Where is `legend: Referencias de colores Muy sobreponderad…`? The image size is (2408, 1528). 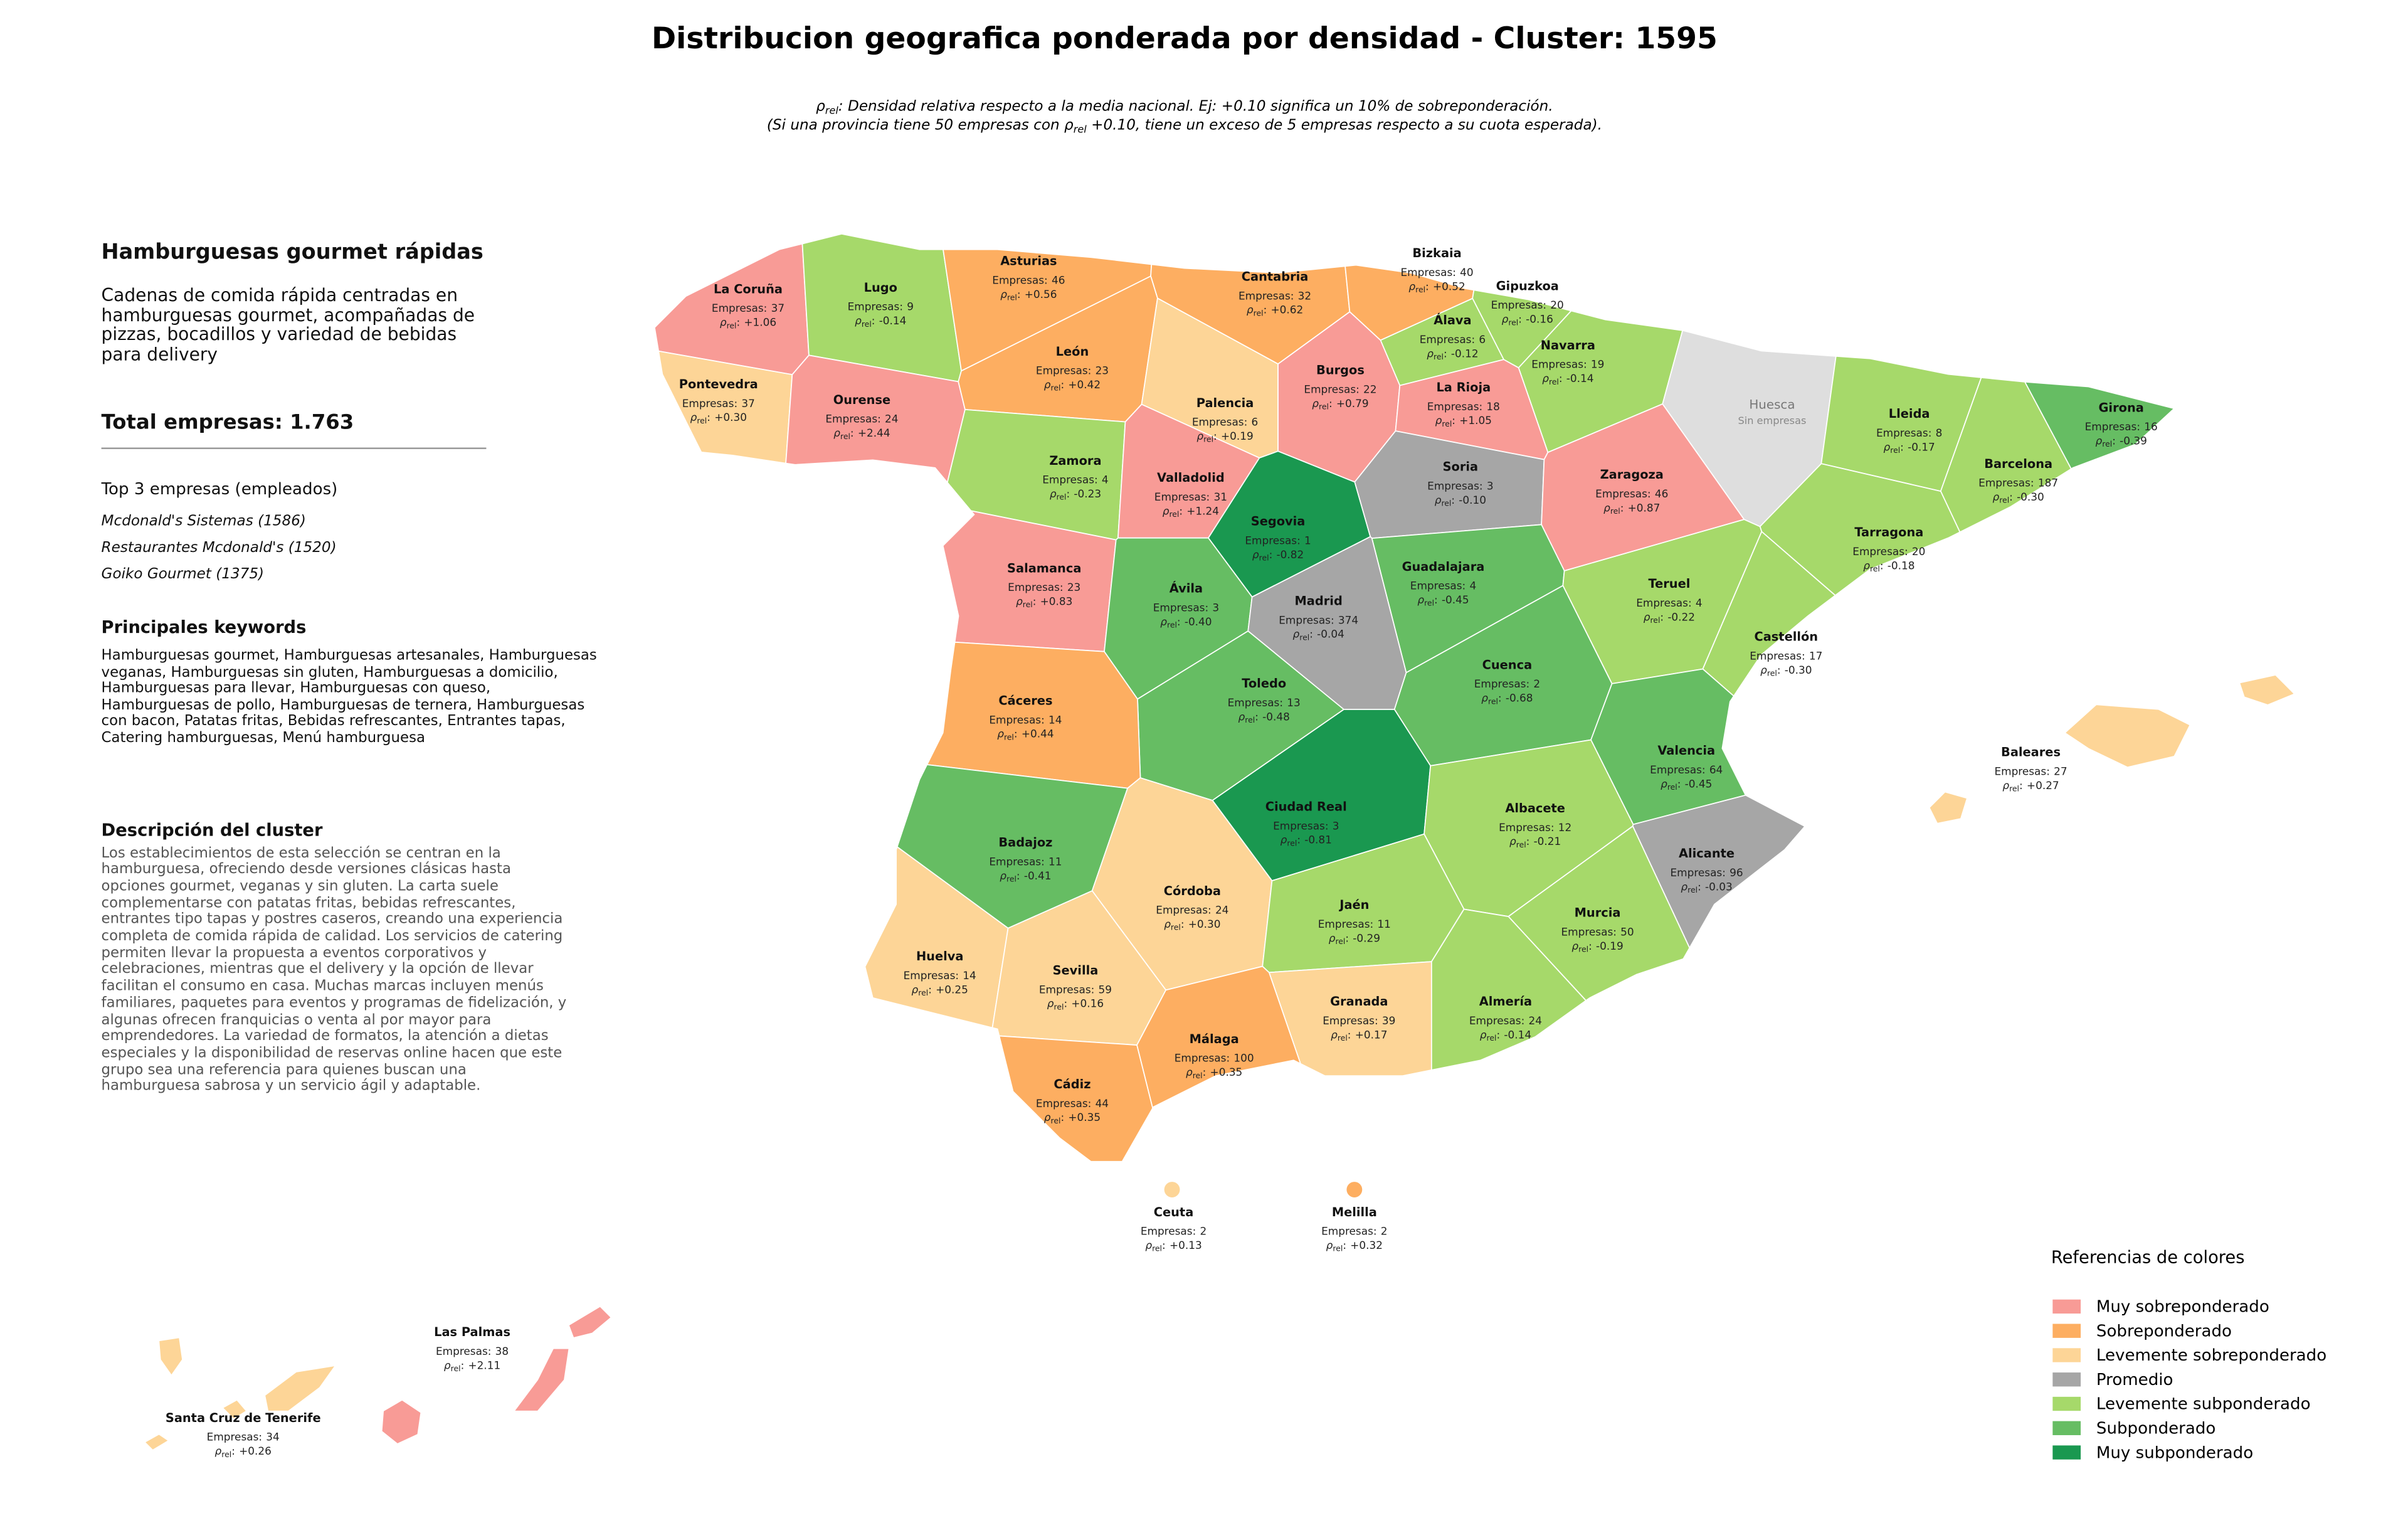
legend: Referencias de colores Muy sobreponderad… is located at coordinates (2188, 1355).